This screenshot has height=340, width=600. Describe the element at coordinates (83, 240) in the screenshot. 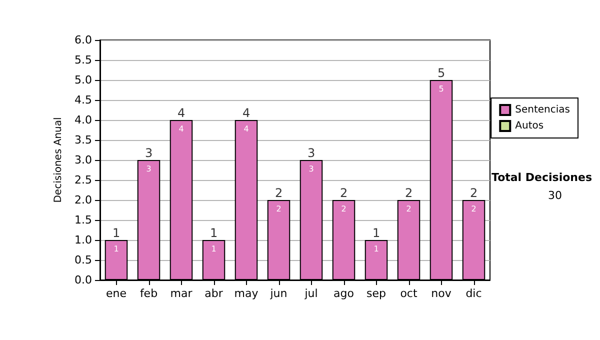

I see `y-tick-label: 1.0` at that location.